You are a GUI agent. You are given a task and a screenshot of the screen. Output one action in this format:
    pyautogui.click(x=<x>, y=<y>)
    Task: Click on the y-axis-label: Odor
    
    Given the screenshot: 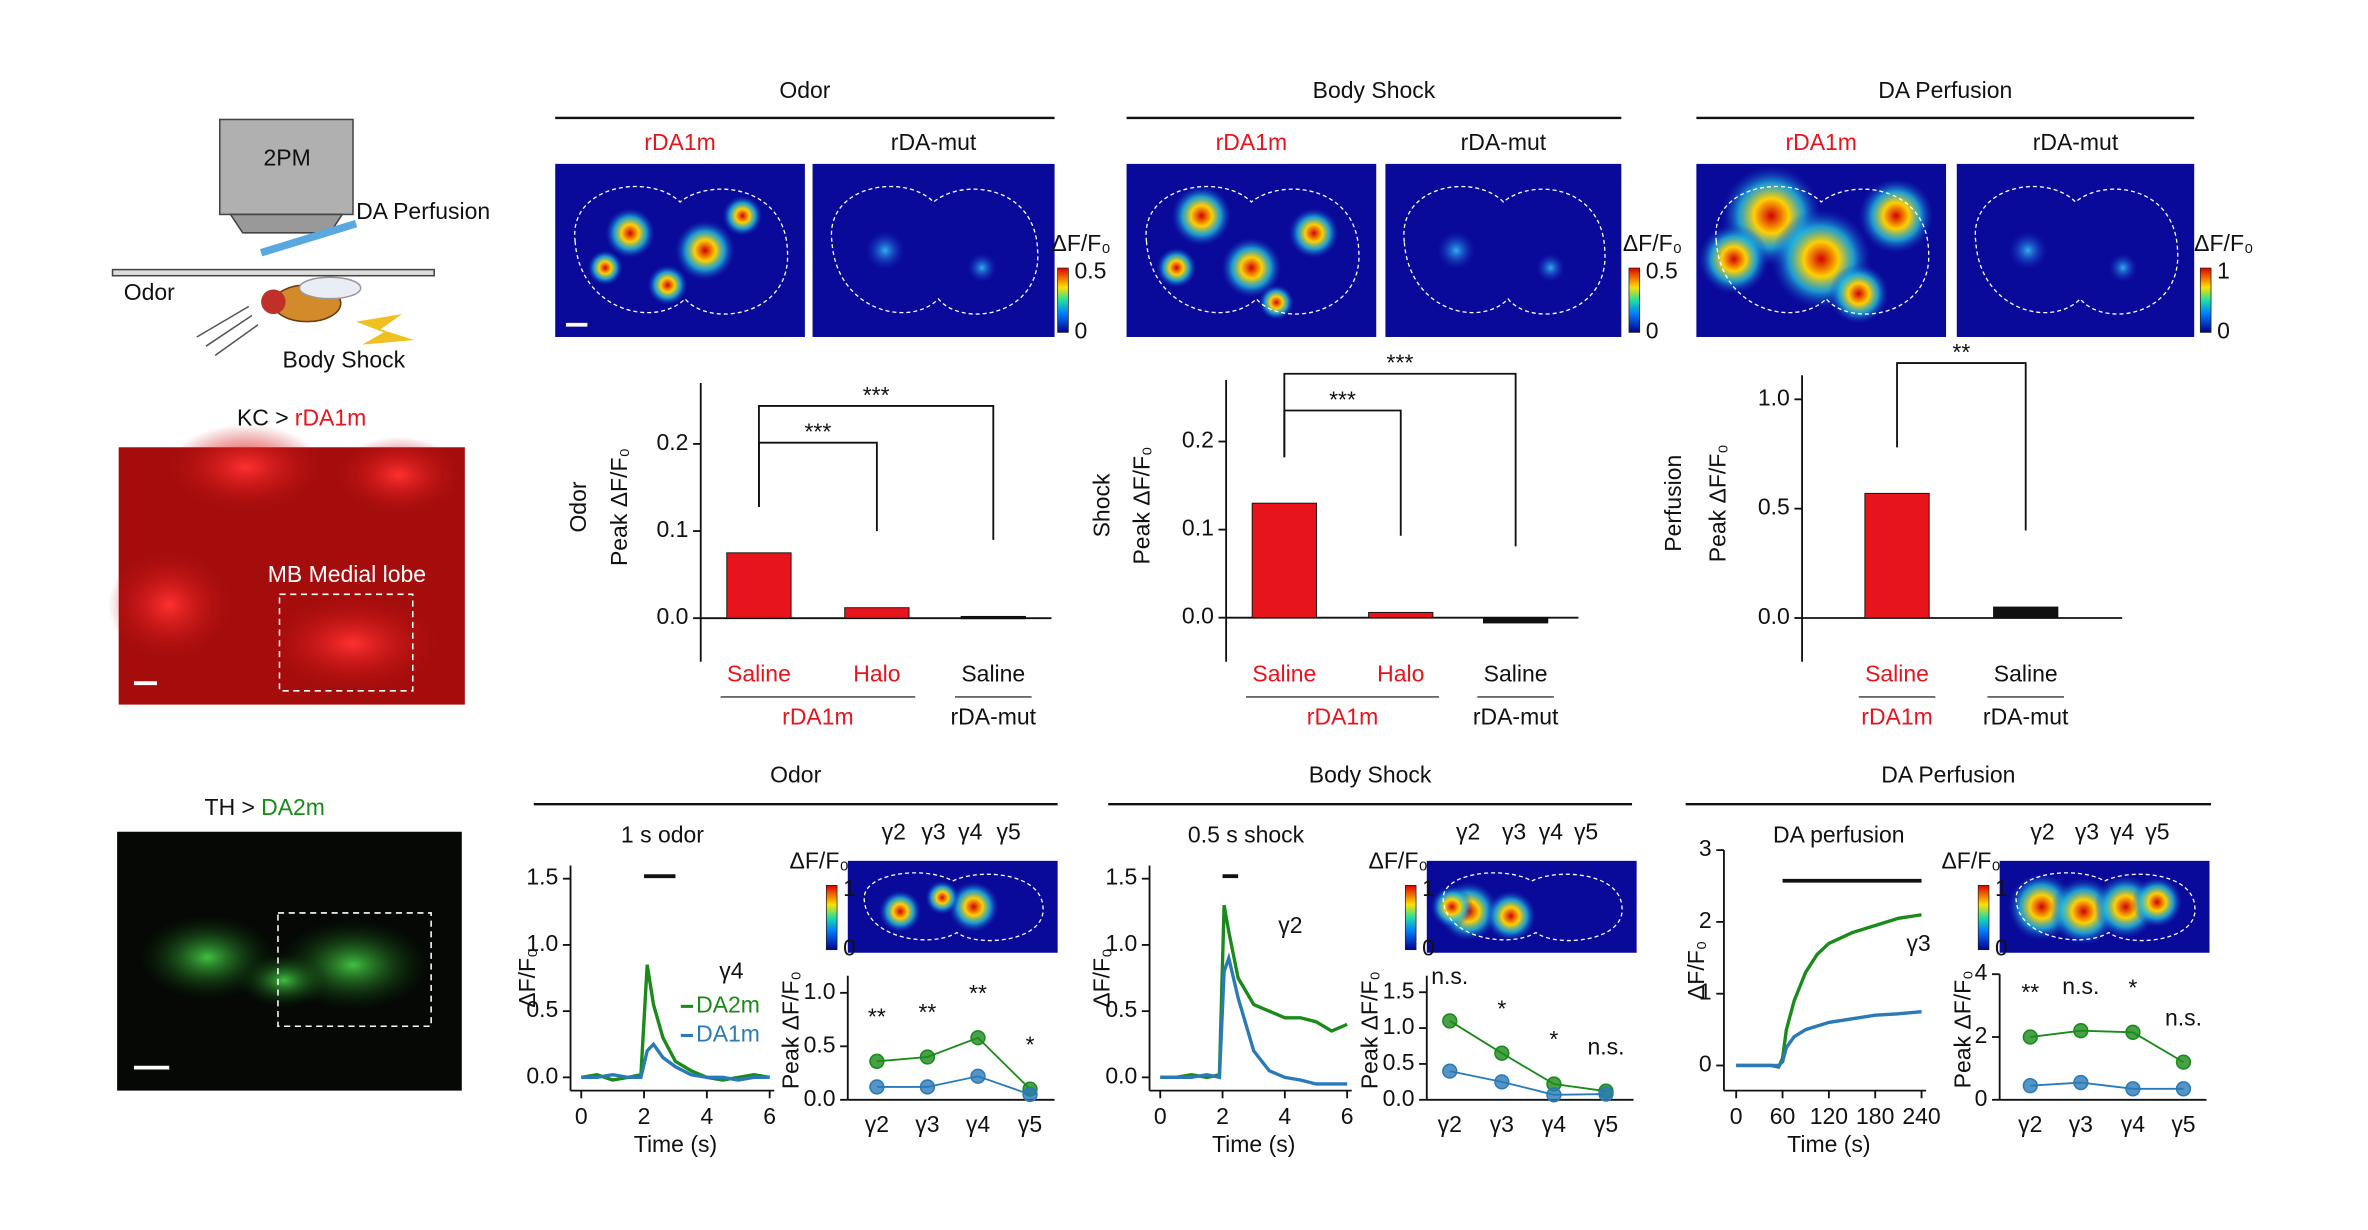 What is the action you would take?
    pyautogui.click(x=578, y=506)
    